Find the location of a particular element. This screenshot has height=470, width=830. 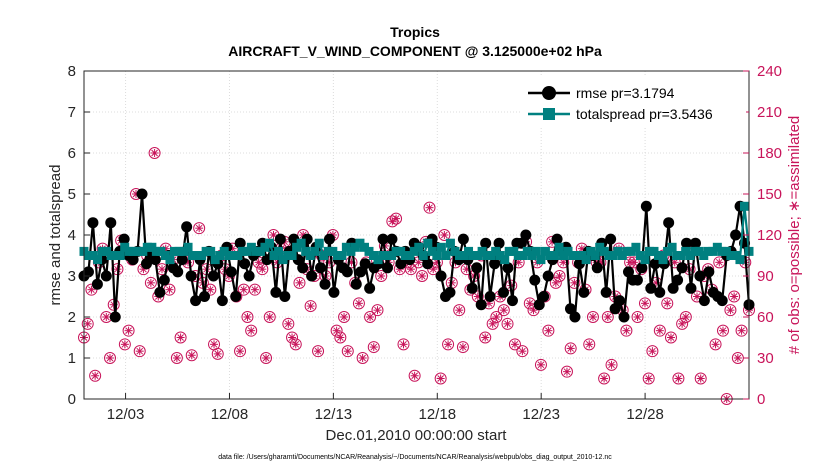

y-tick-label: 7 is located at coordinates (72, 112).